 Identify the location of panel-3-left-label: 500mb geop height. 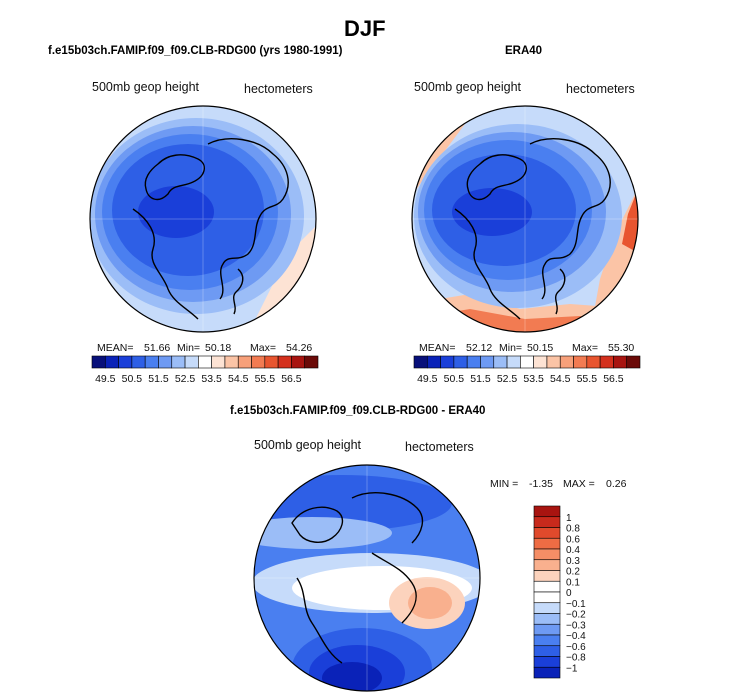
(308, 445).